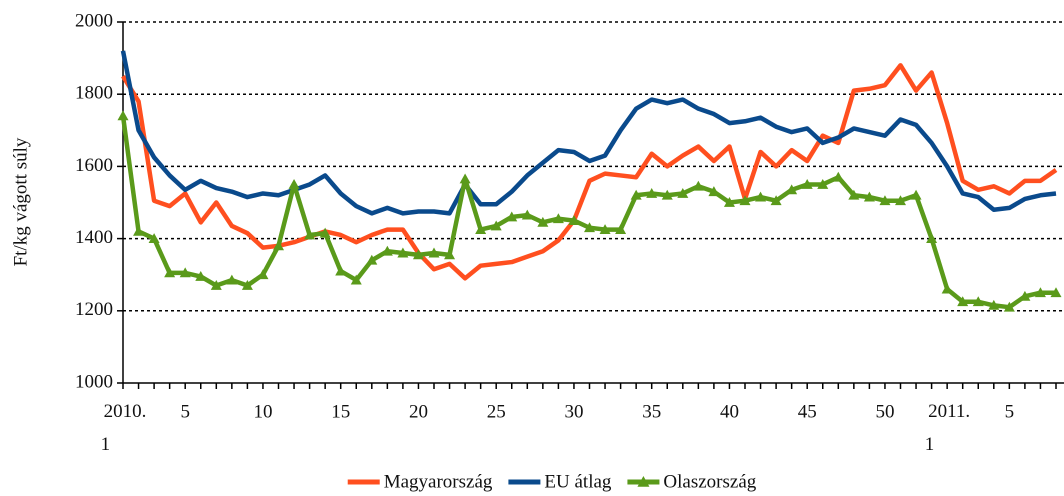 Image resolution: width=1064 pixels, height=496 pixels. Describe the element at coordinates (121, 428) in the screenshot. I see `x-tick-label: 2010. 1` at that location.